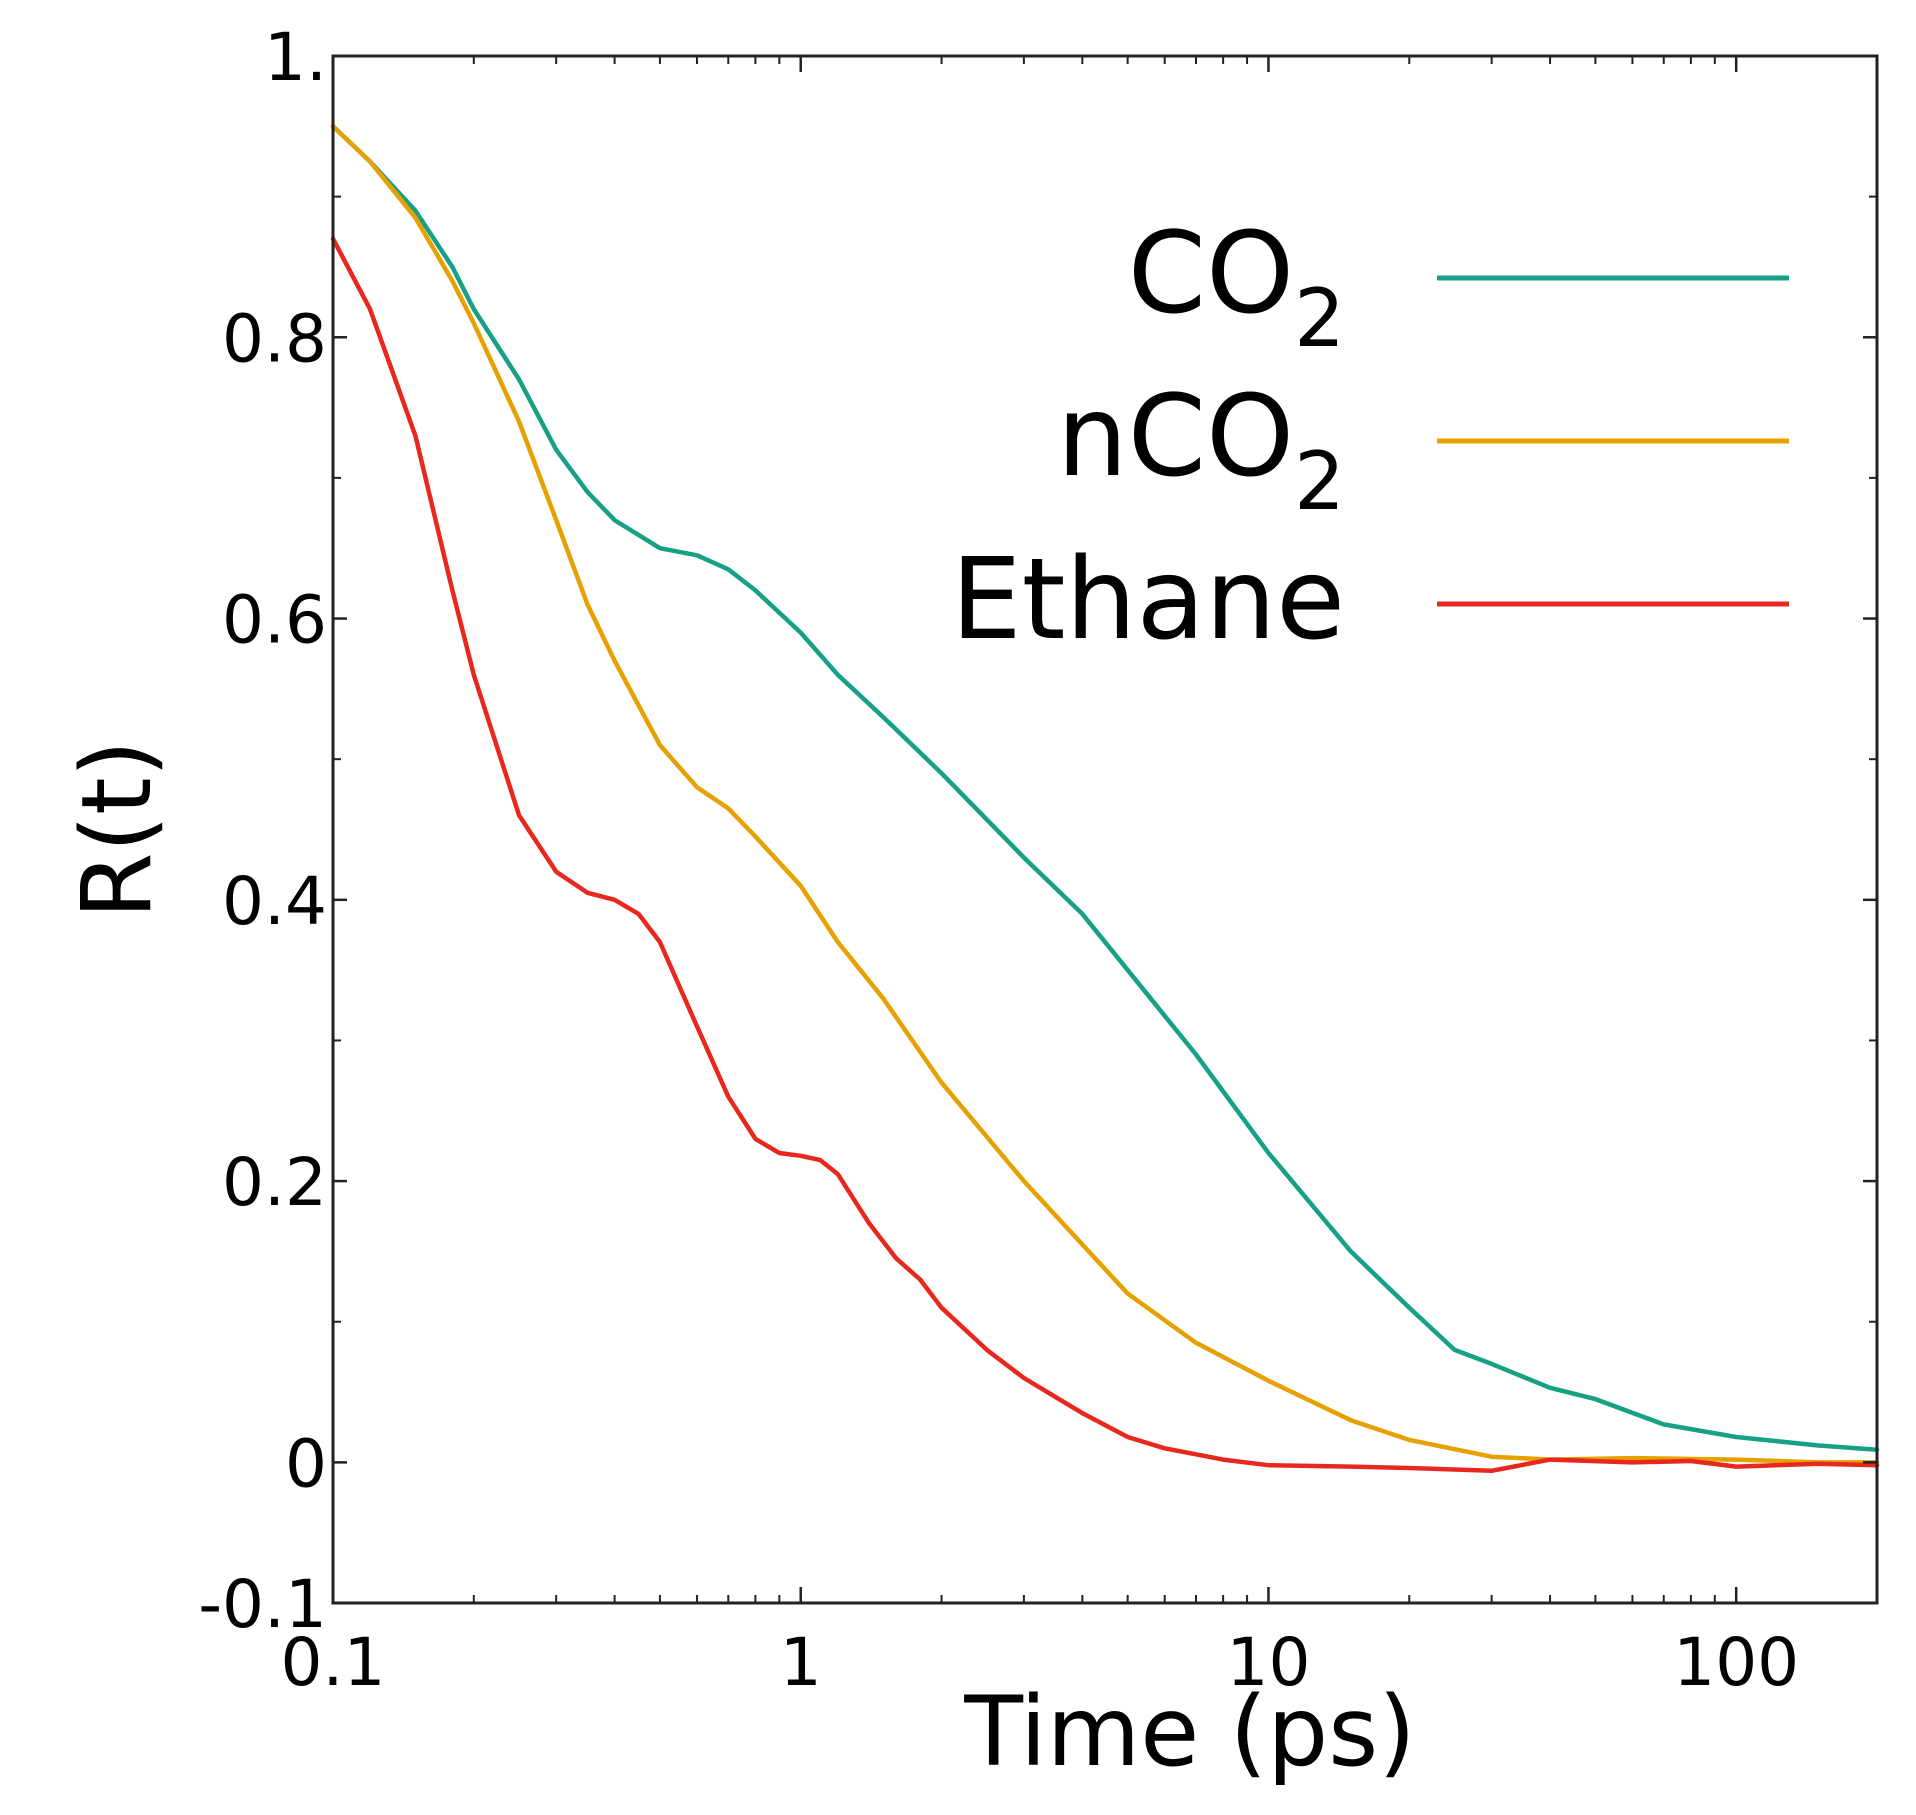 Image resolution: width=1916 pixels, height=1815 pixels. Describe the element at coordinates (306, 1463) in the screenshot. I see `y-tick-label: 0` at that location.